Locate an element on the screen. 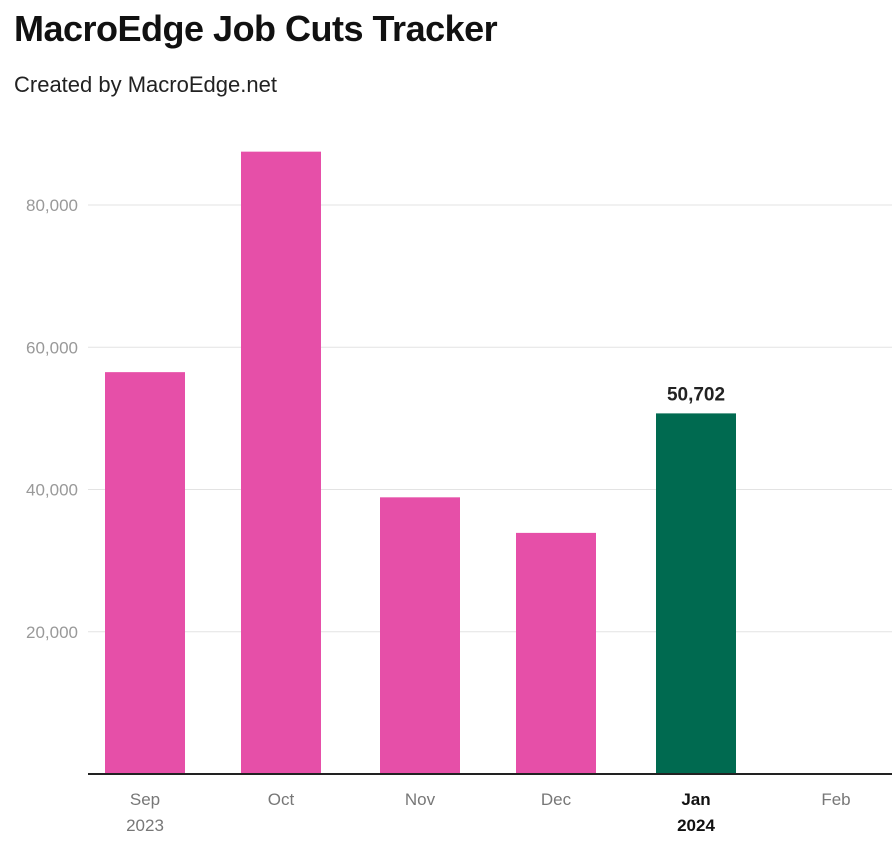 The height and width of the screenshot is (848, 896). y-tick-label: 80,000 is located at coordinates (52, 205).